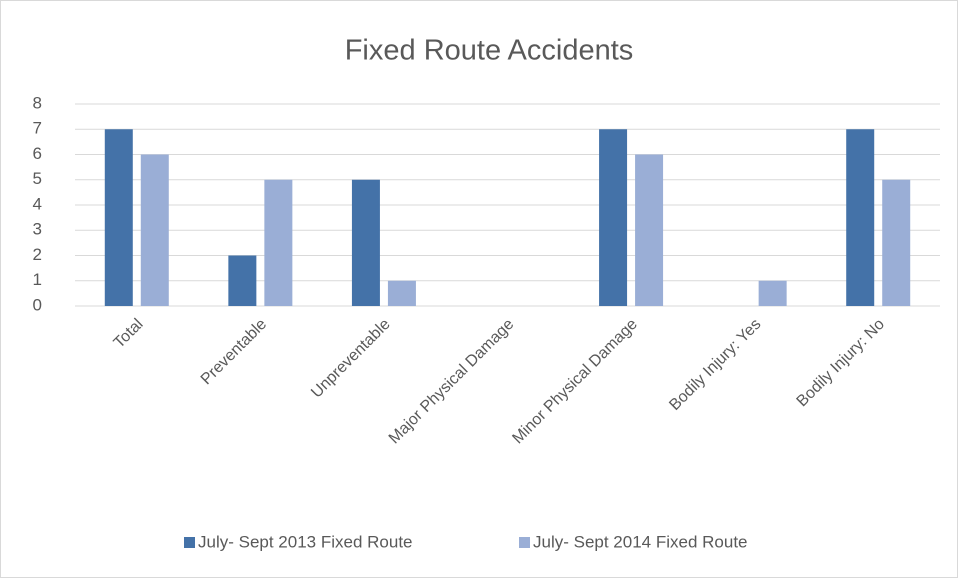 The width and height of the screenshot is (959, 579). I want to click on chart-title: Fixed Route Accidents, so click(489, 51).